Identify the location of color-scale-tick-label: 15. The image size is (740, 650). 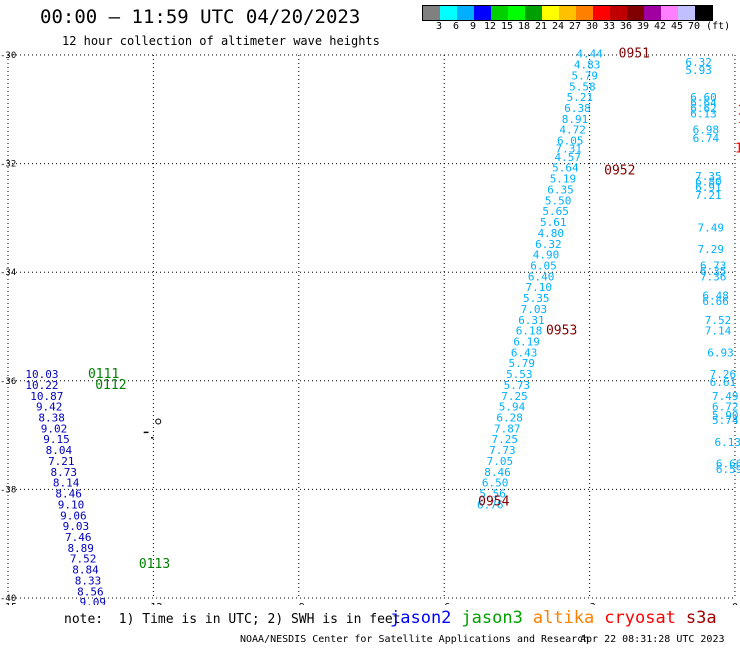
(507, 26).